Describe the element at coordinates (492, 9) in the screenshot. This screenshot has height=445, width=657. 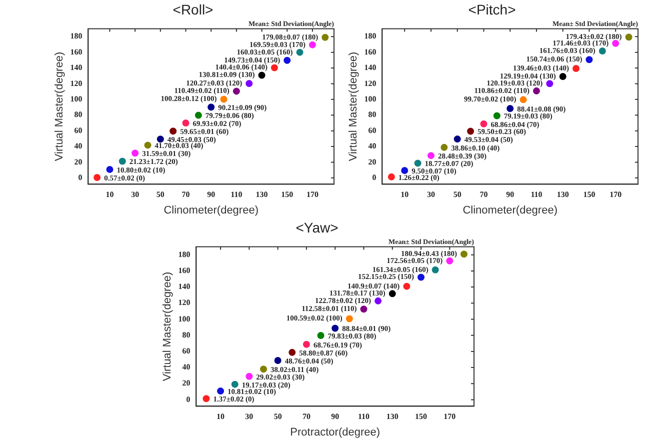
I see `chart-title: <Pitch>` at that location.